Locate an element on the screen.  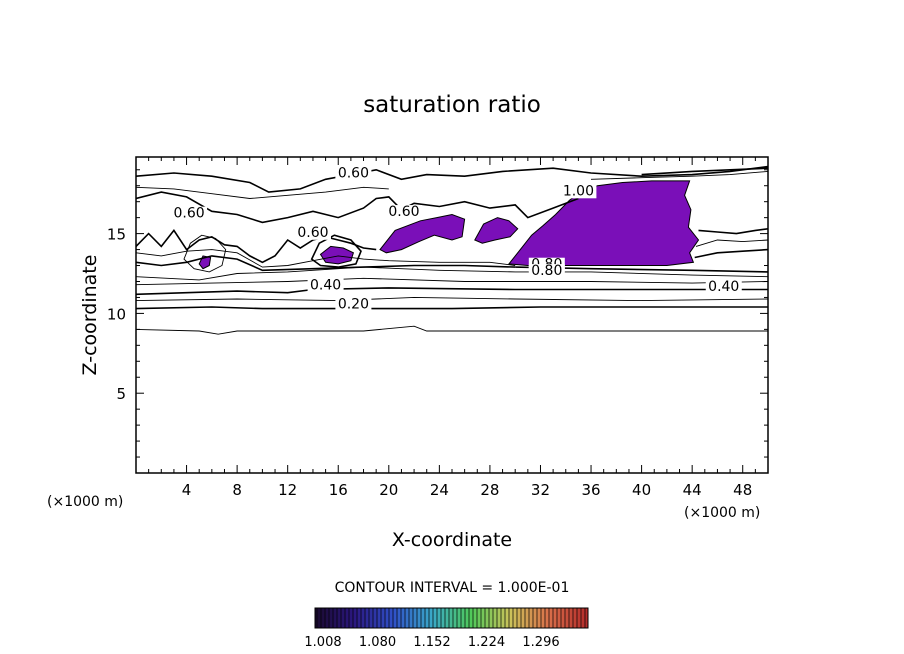
colorbar: 1.008 1.080 1.152 1.224 1.296 is located at coordinates (446, 628).